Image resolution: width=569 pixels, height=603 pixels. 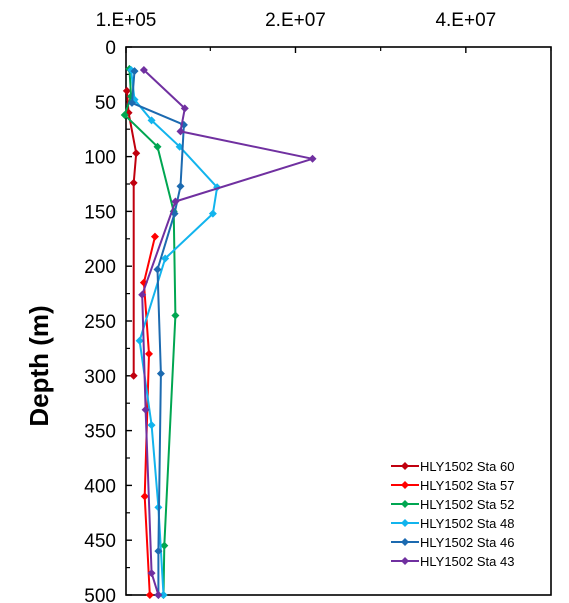 What do you see at coordinates (126, 20) in the screenshot?
I see `x-tick-label: 1.E+05` at bounding box center [126, 20].